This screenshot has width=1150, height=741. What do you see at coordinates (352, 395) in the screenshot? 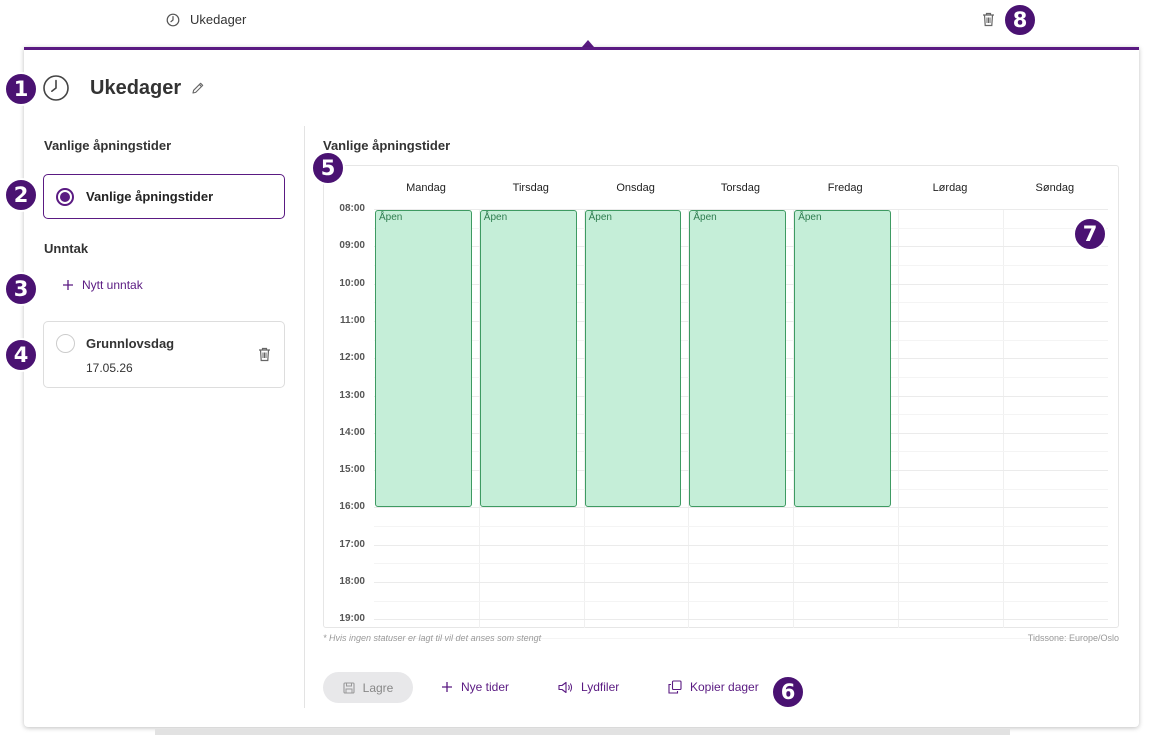
I see `hour-label: 13:00` at bounding box center [352, 395].